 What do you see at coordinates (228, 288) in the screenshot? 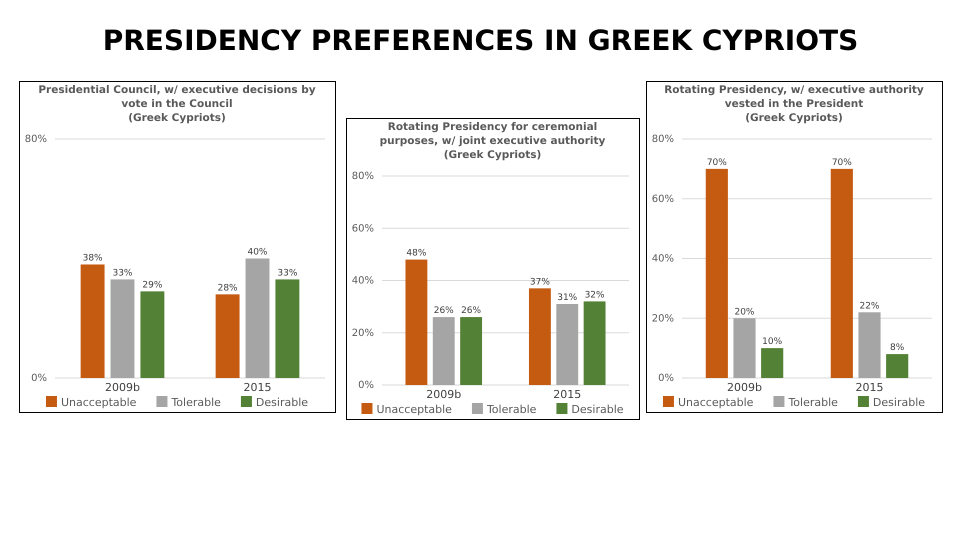
I see `data-label: 28%` at bounding box center [228, 288].